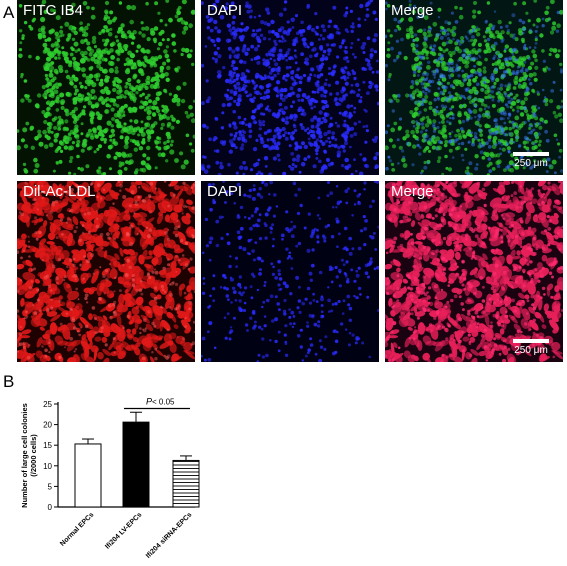 The width and height of the screenshot is (567, 566). I want to click on merge-top-cells, so click(474, 87).